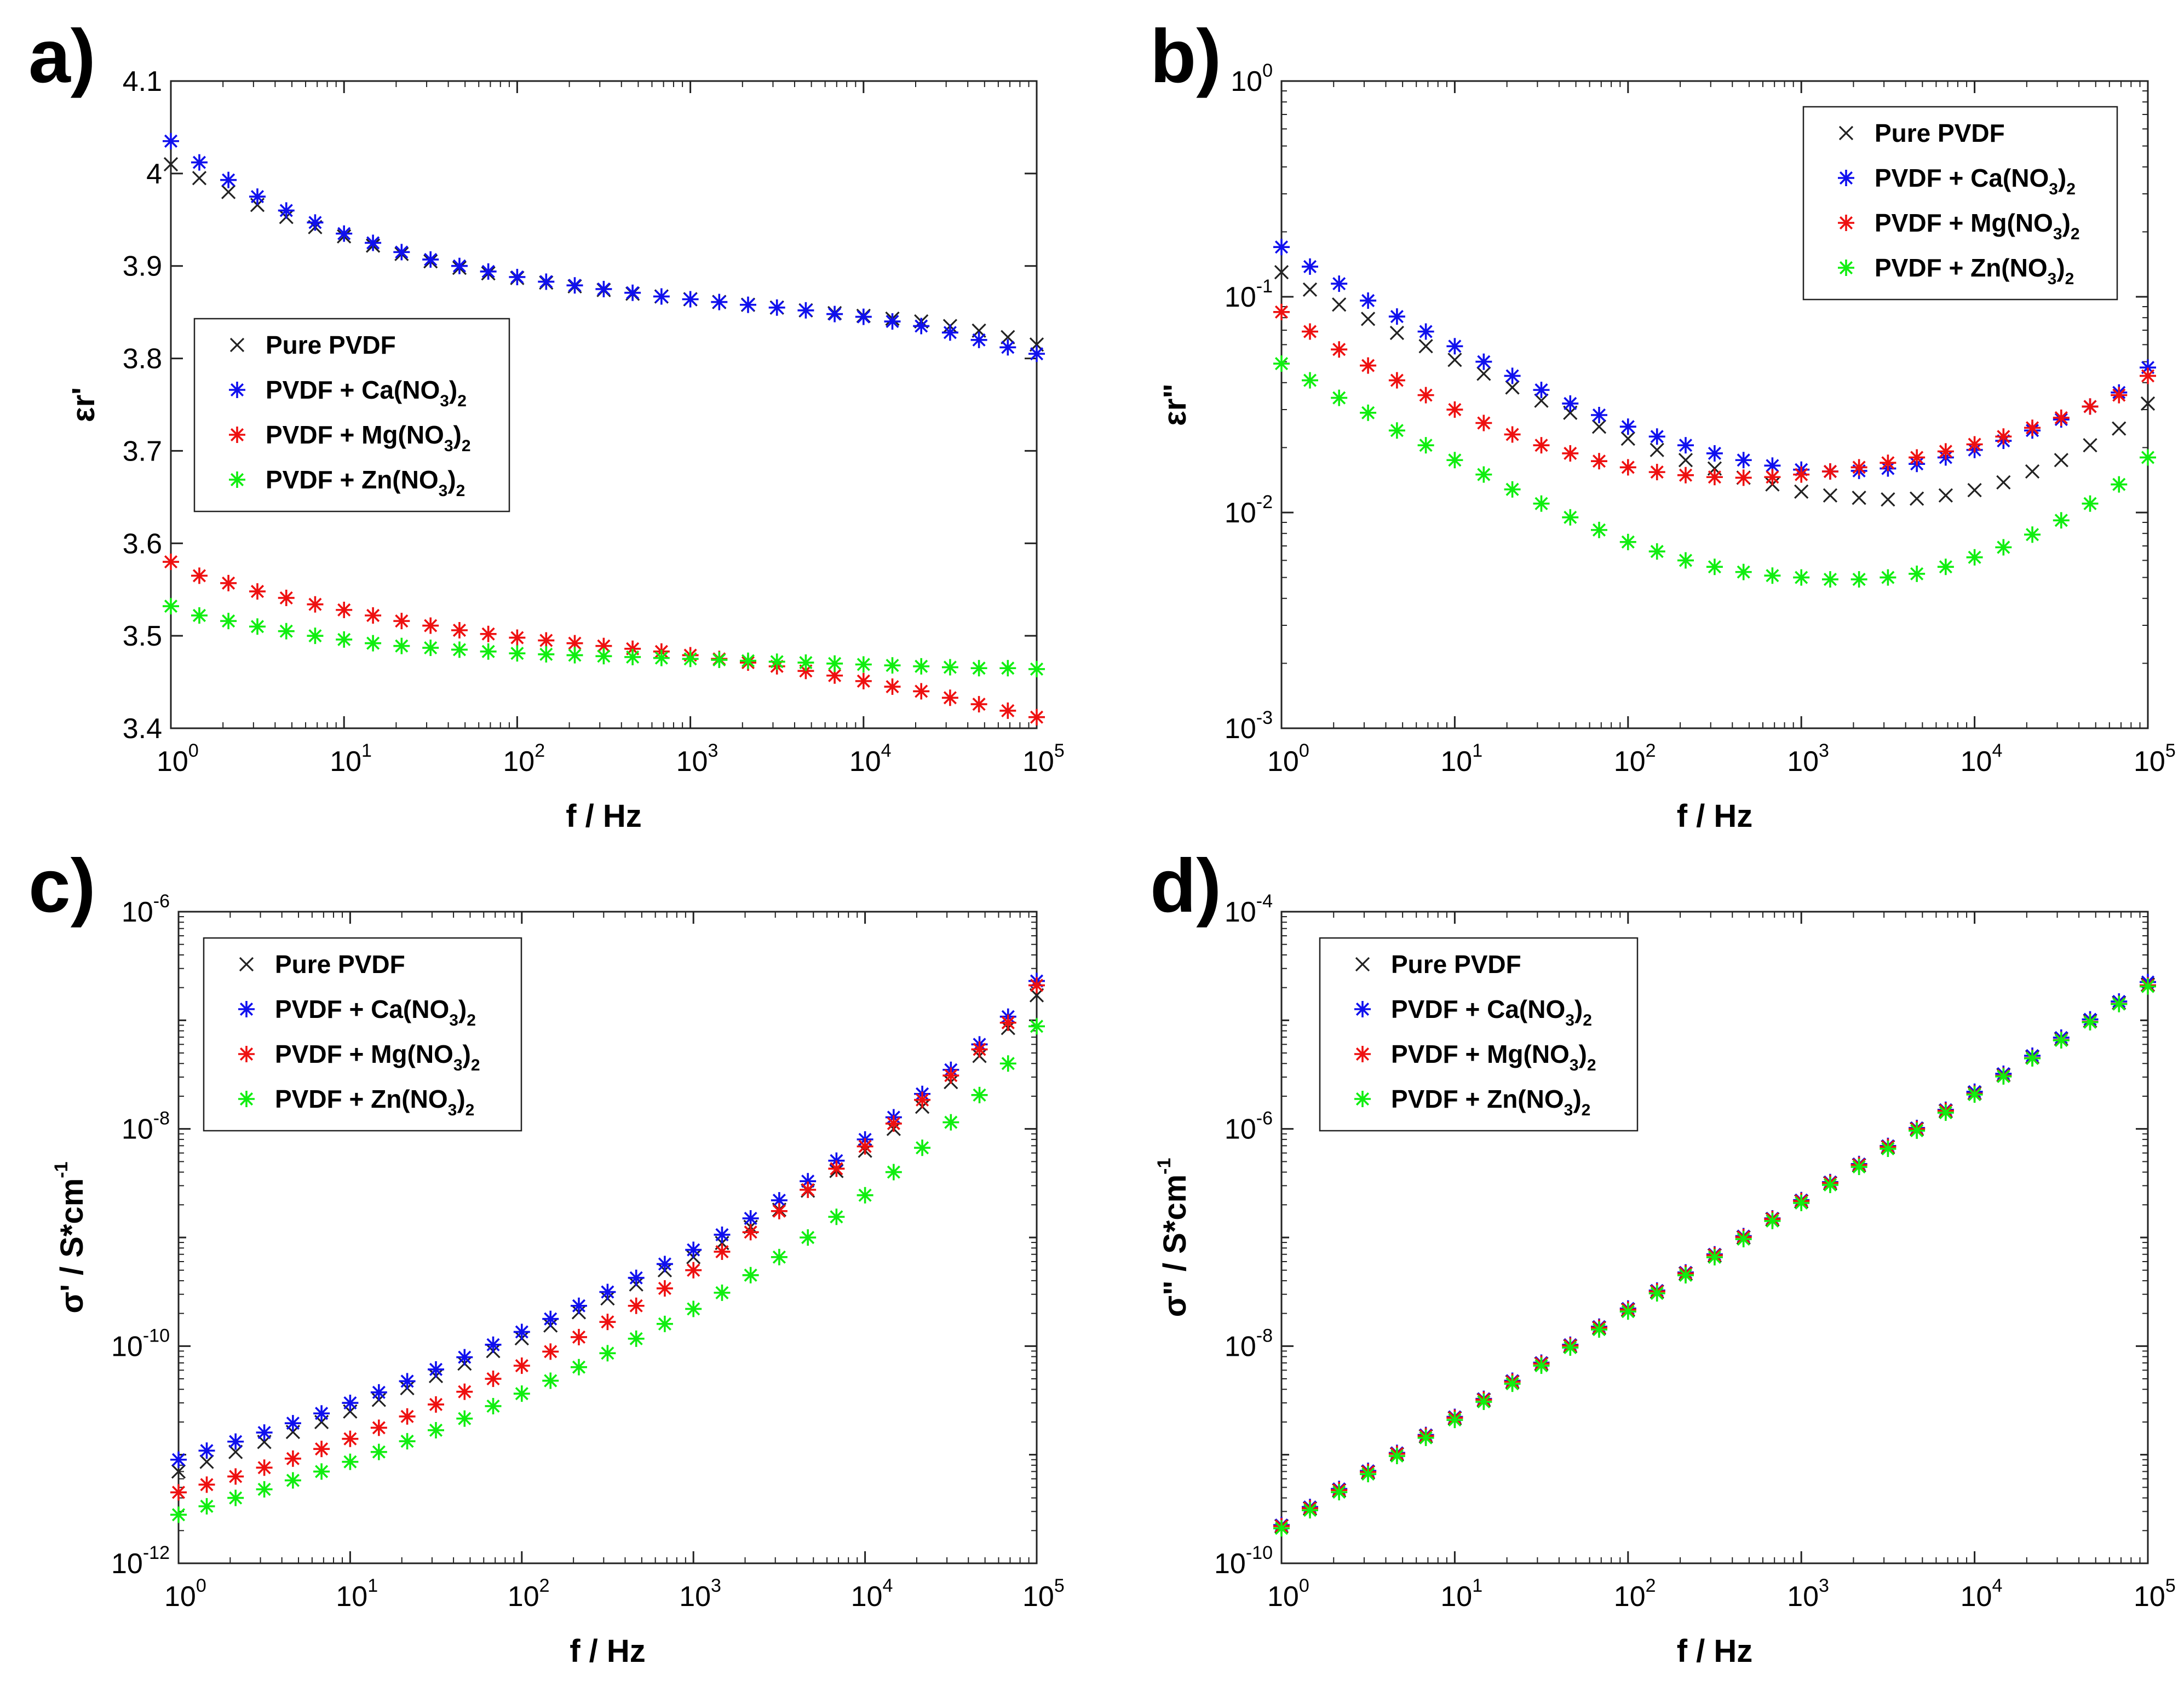  Describe the element at coordinates (331, 345) in the screenshot. I see `legend-entry-label: Pure PVDF` at that location.